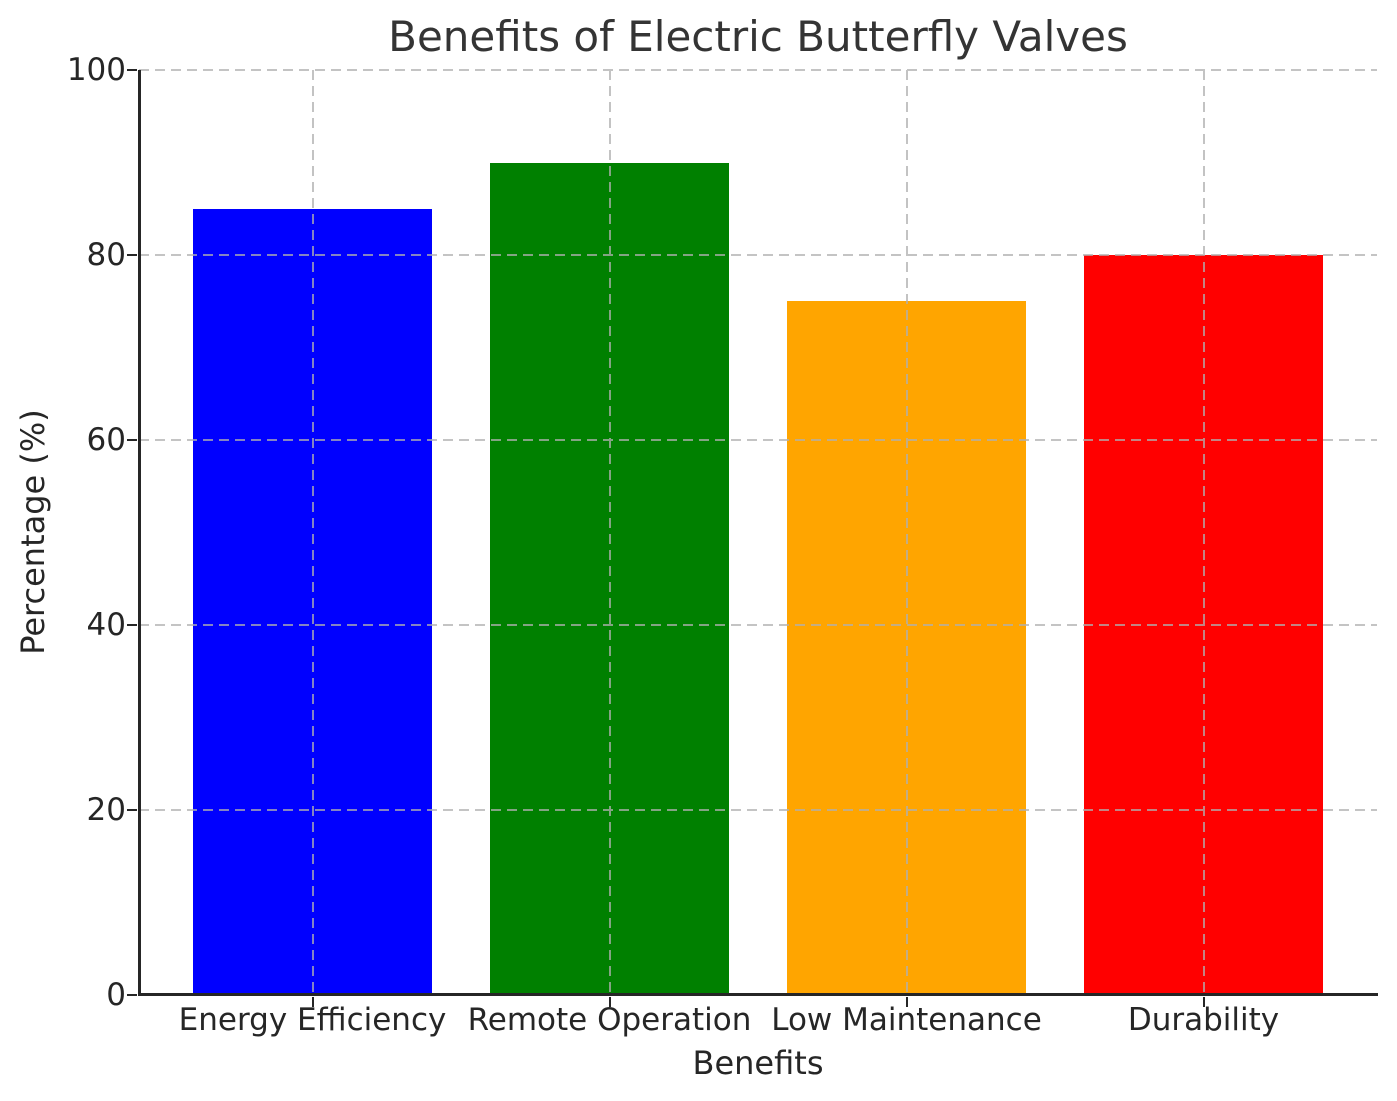 This screenshot has width=1397, height=1101. I want to click on y-axis-spine, so click(139, 532).